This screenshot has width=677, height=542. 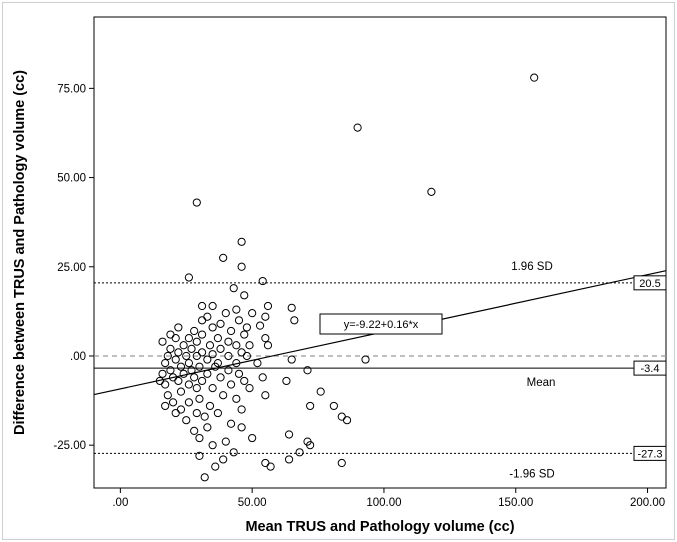 I want to click on upper-loa-value-box, so click(x=650, y=283).